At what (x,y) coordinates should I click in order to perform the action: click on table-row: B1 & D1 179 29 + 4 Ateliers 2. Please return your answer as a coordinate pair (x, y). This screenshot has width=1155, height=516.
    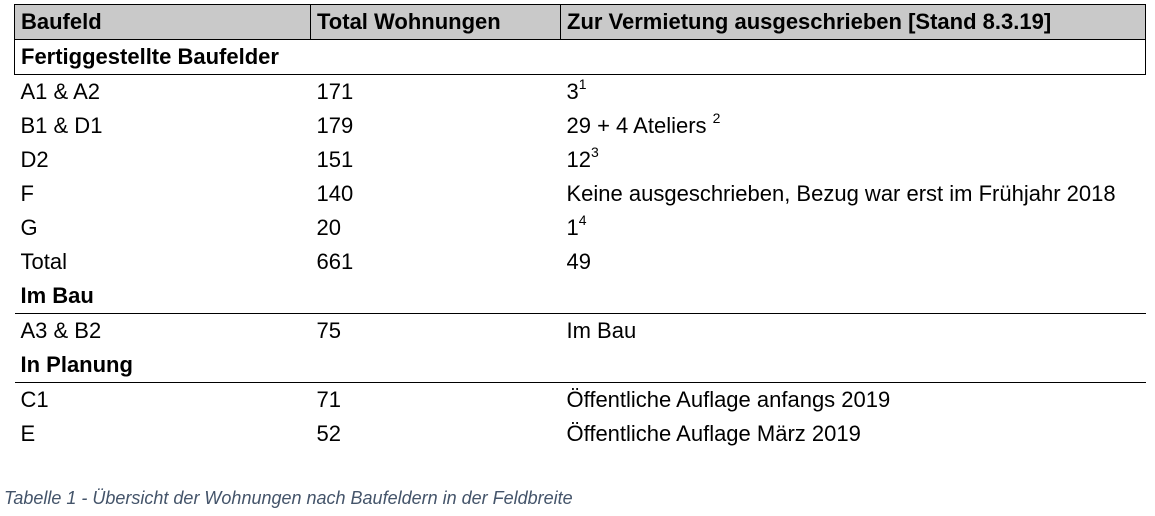
    Looking at the image, I should click on (580, 126).